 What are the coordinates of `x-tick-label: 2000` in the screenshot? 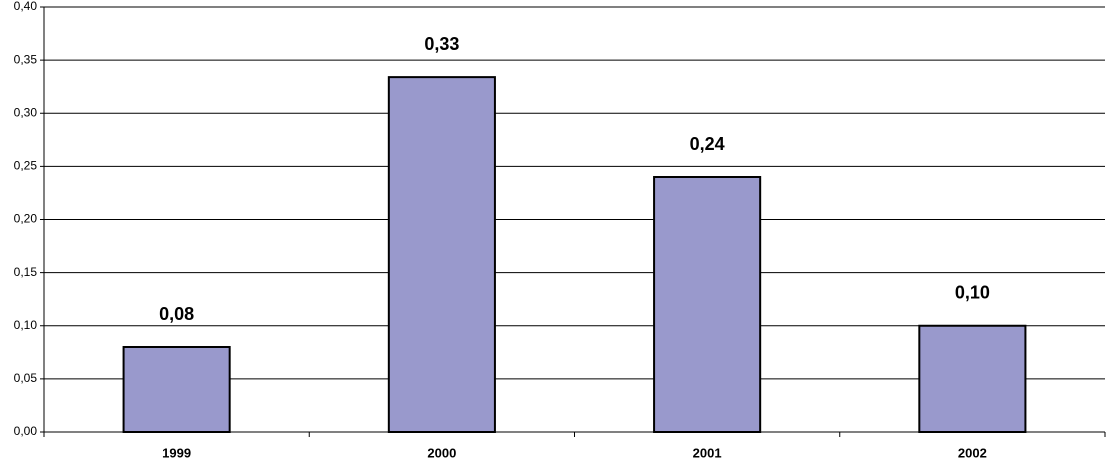 It's located at (441, 452).